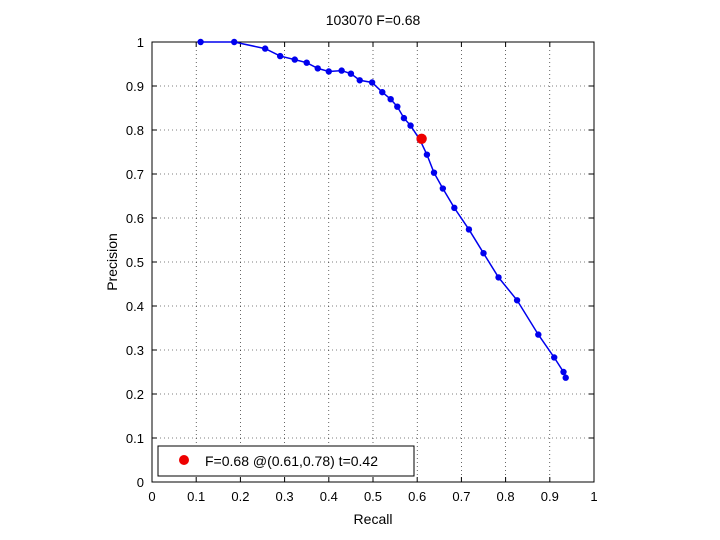 This screenshot has width=720, height=540. I want to click on x-tick-label: 0.5, so click(373, 496).